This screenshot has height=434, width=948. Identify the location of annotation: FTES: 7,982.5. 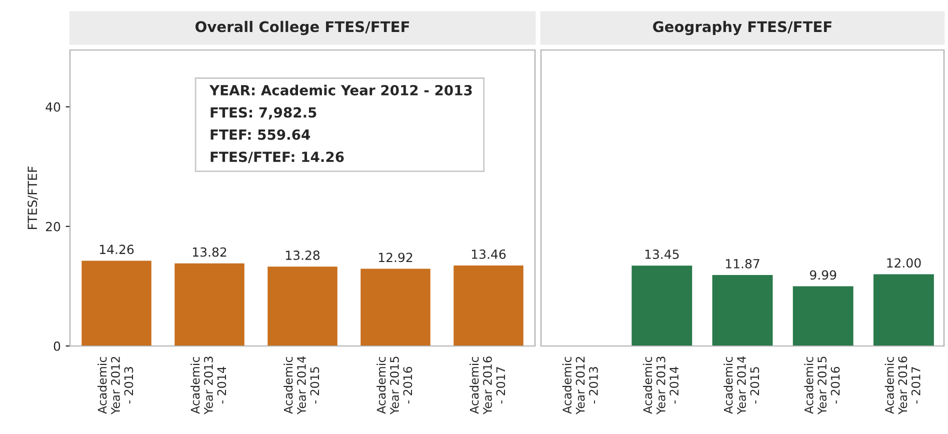
(263, 113).